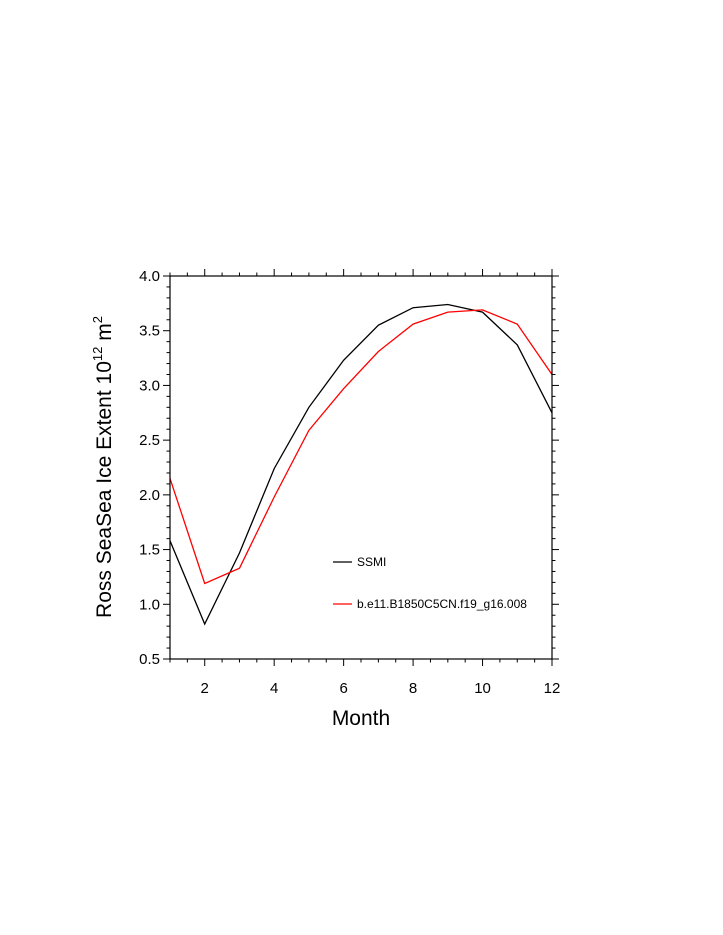  Describe the element at coordinates (97, 354) in the screenshot. I see `y-axis-title-exponent: 12` at that location.